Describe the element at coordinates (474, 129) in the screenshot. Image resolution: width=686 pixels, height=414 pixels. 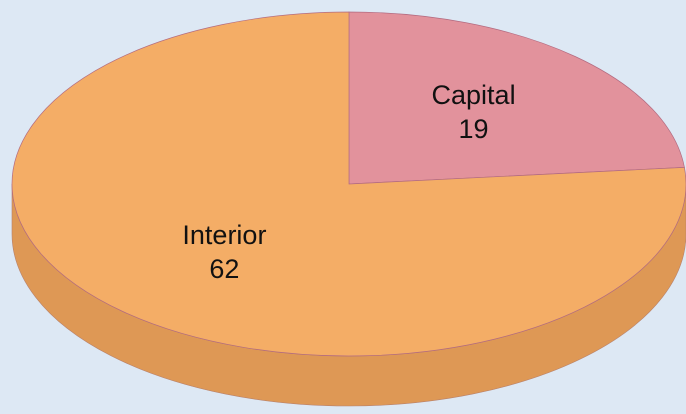
I see `slice-value: 19` at that location.